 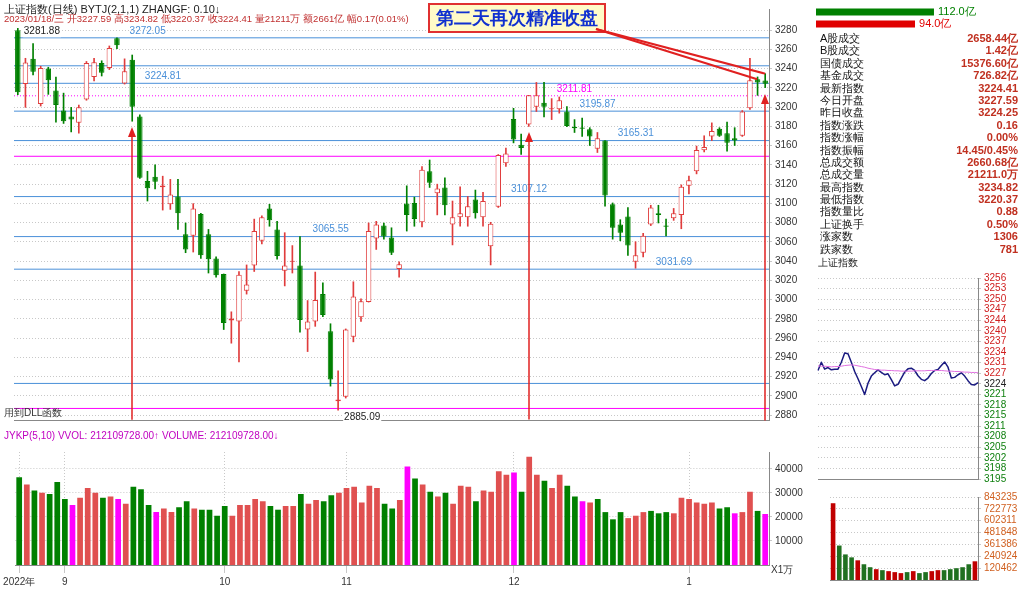 I want to click on text: 基金成交, so click(x=842, y=75).